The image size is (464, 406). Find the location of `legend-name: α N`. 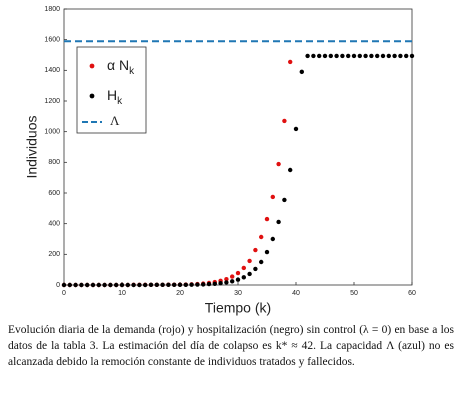

legend-name: α N is located at coordinates (118, 65).